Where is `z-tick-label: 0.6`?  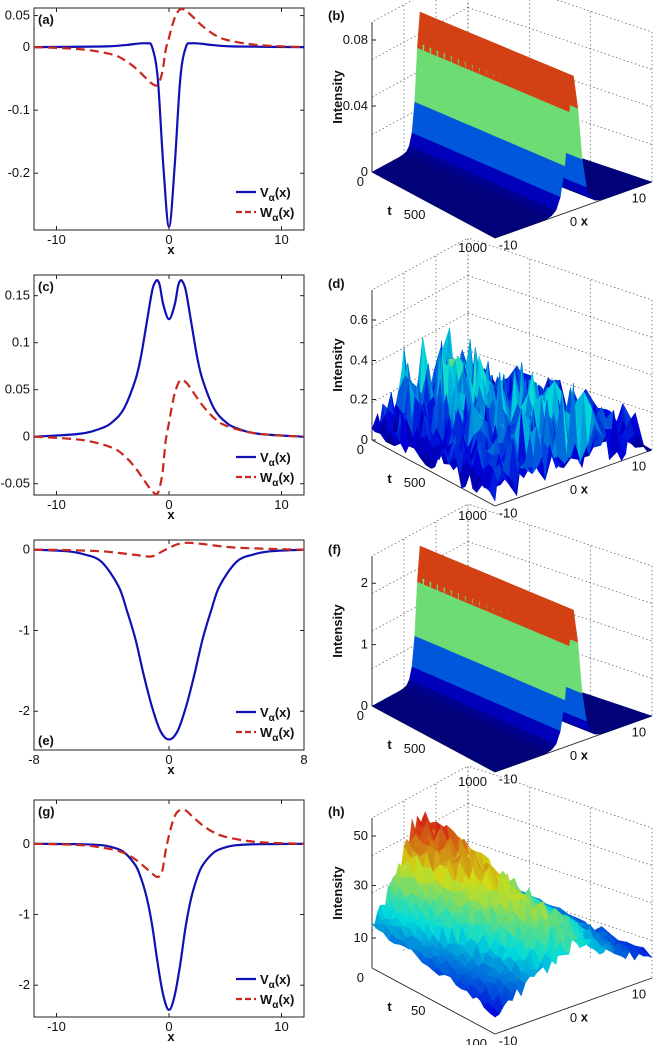
z-tick-label: 0.6 is located at coordinates (359, 319).